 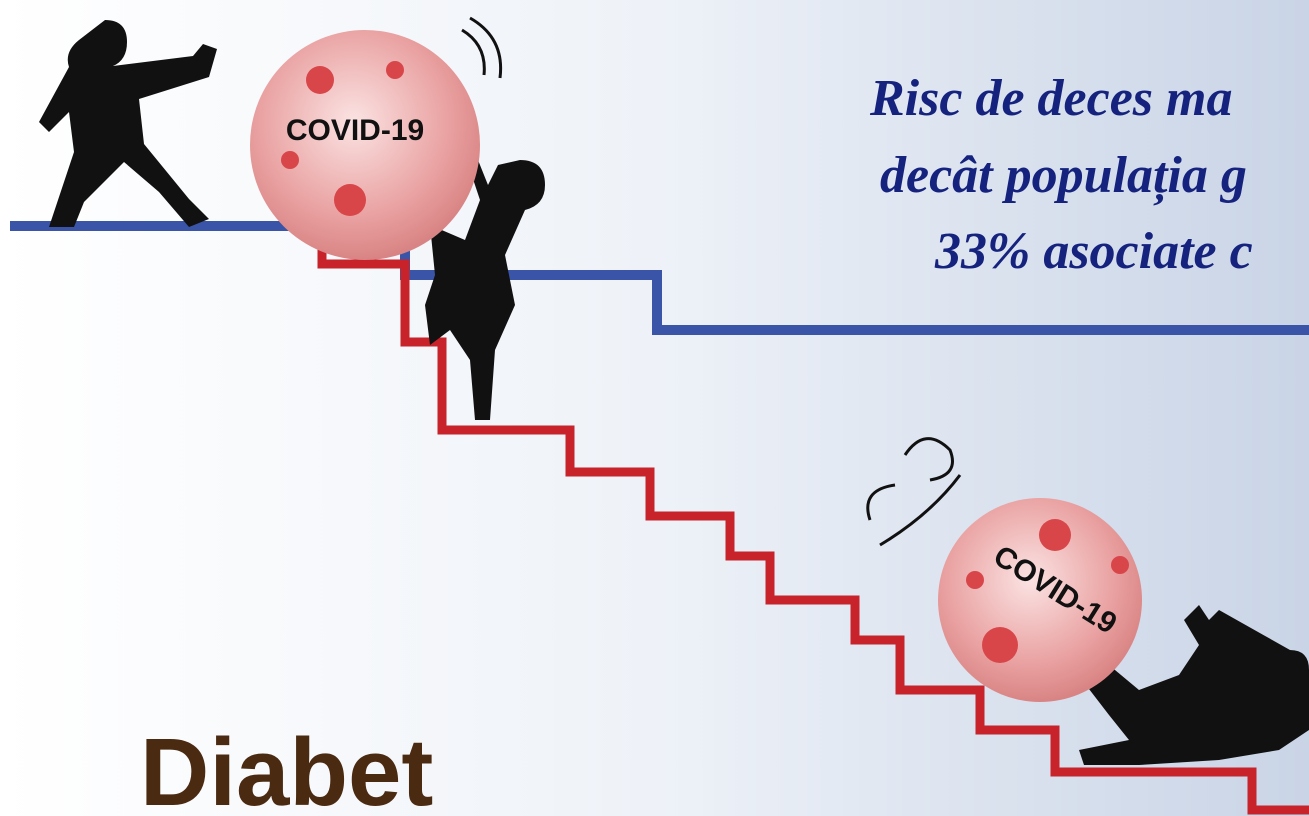 I want to click on ball-1: COVID-19, so click(x=365, y=145).